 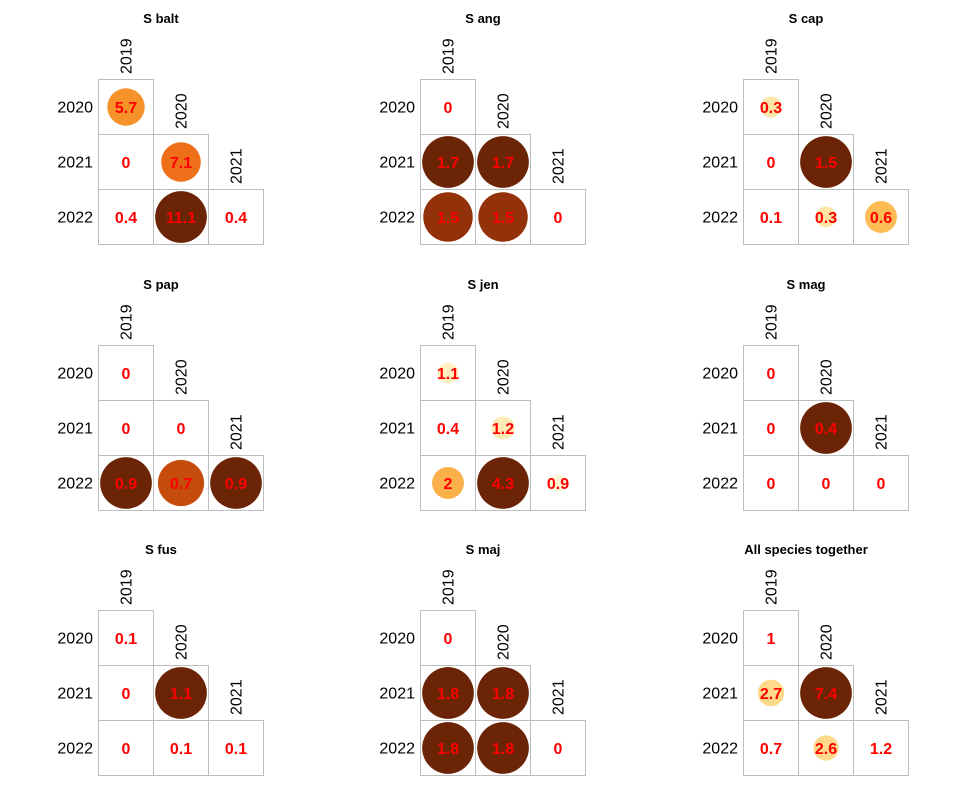 What do you see at coordinates (805, 394) in the screenshot?
I see `panel-6: S mag 2019 2020 2021 2020 2021 2022 0 0 0.4 0 0 0` at bounding box center [805, 394].